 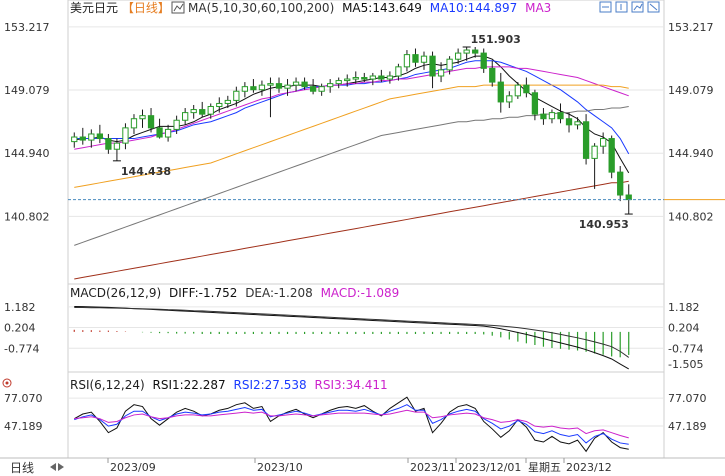 I want to click on annotation-label: 140.953, so click(x=604, y=224).